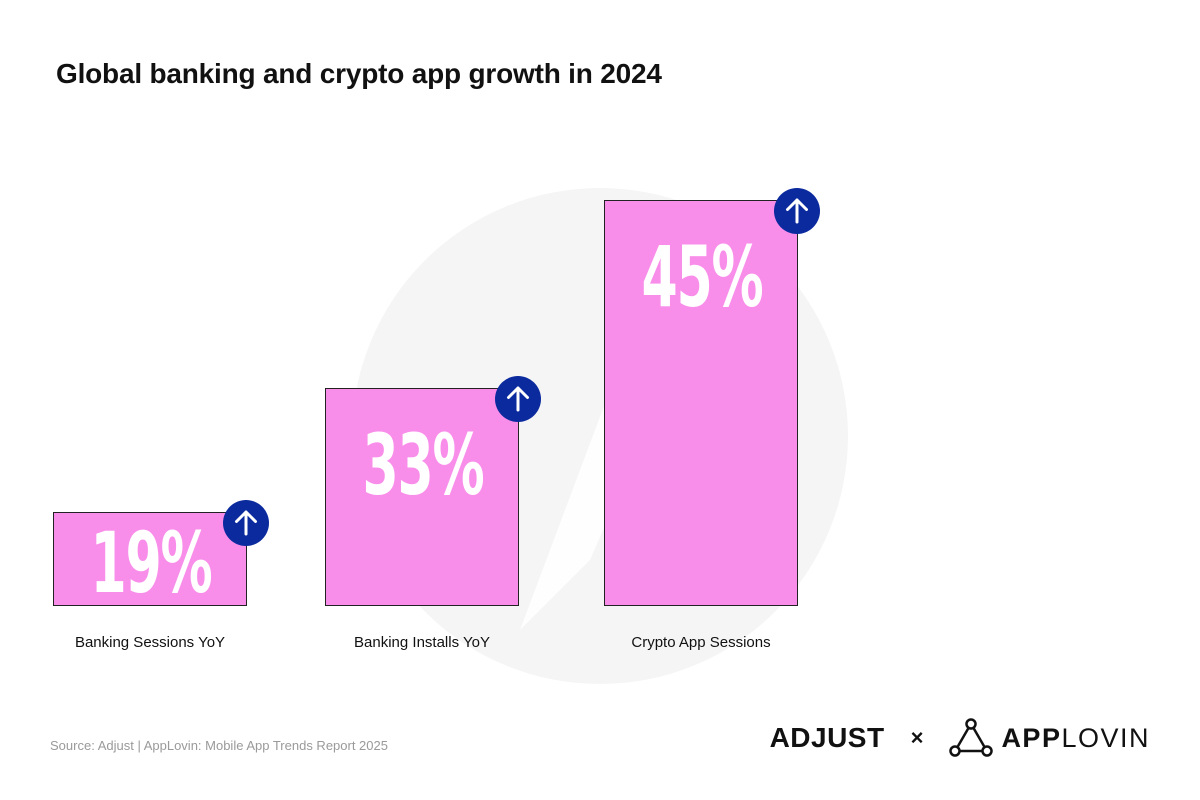  Describe the element at coordinates (971, 737) in the screenshot. I see `applovin-triangle-icon` at that location.